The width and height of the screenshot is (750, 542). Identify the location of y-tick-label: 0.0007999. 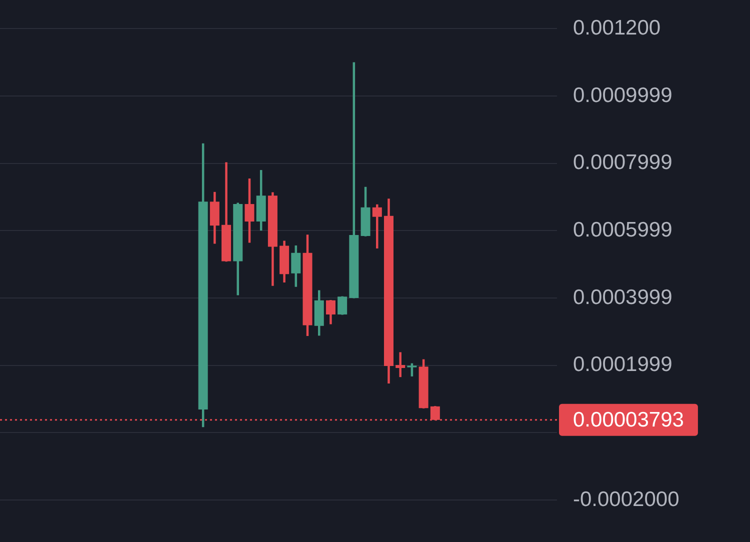
(622, 162).